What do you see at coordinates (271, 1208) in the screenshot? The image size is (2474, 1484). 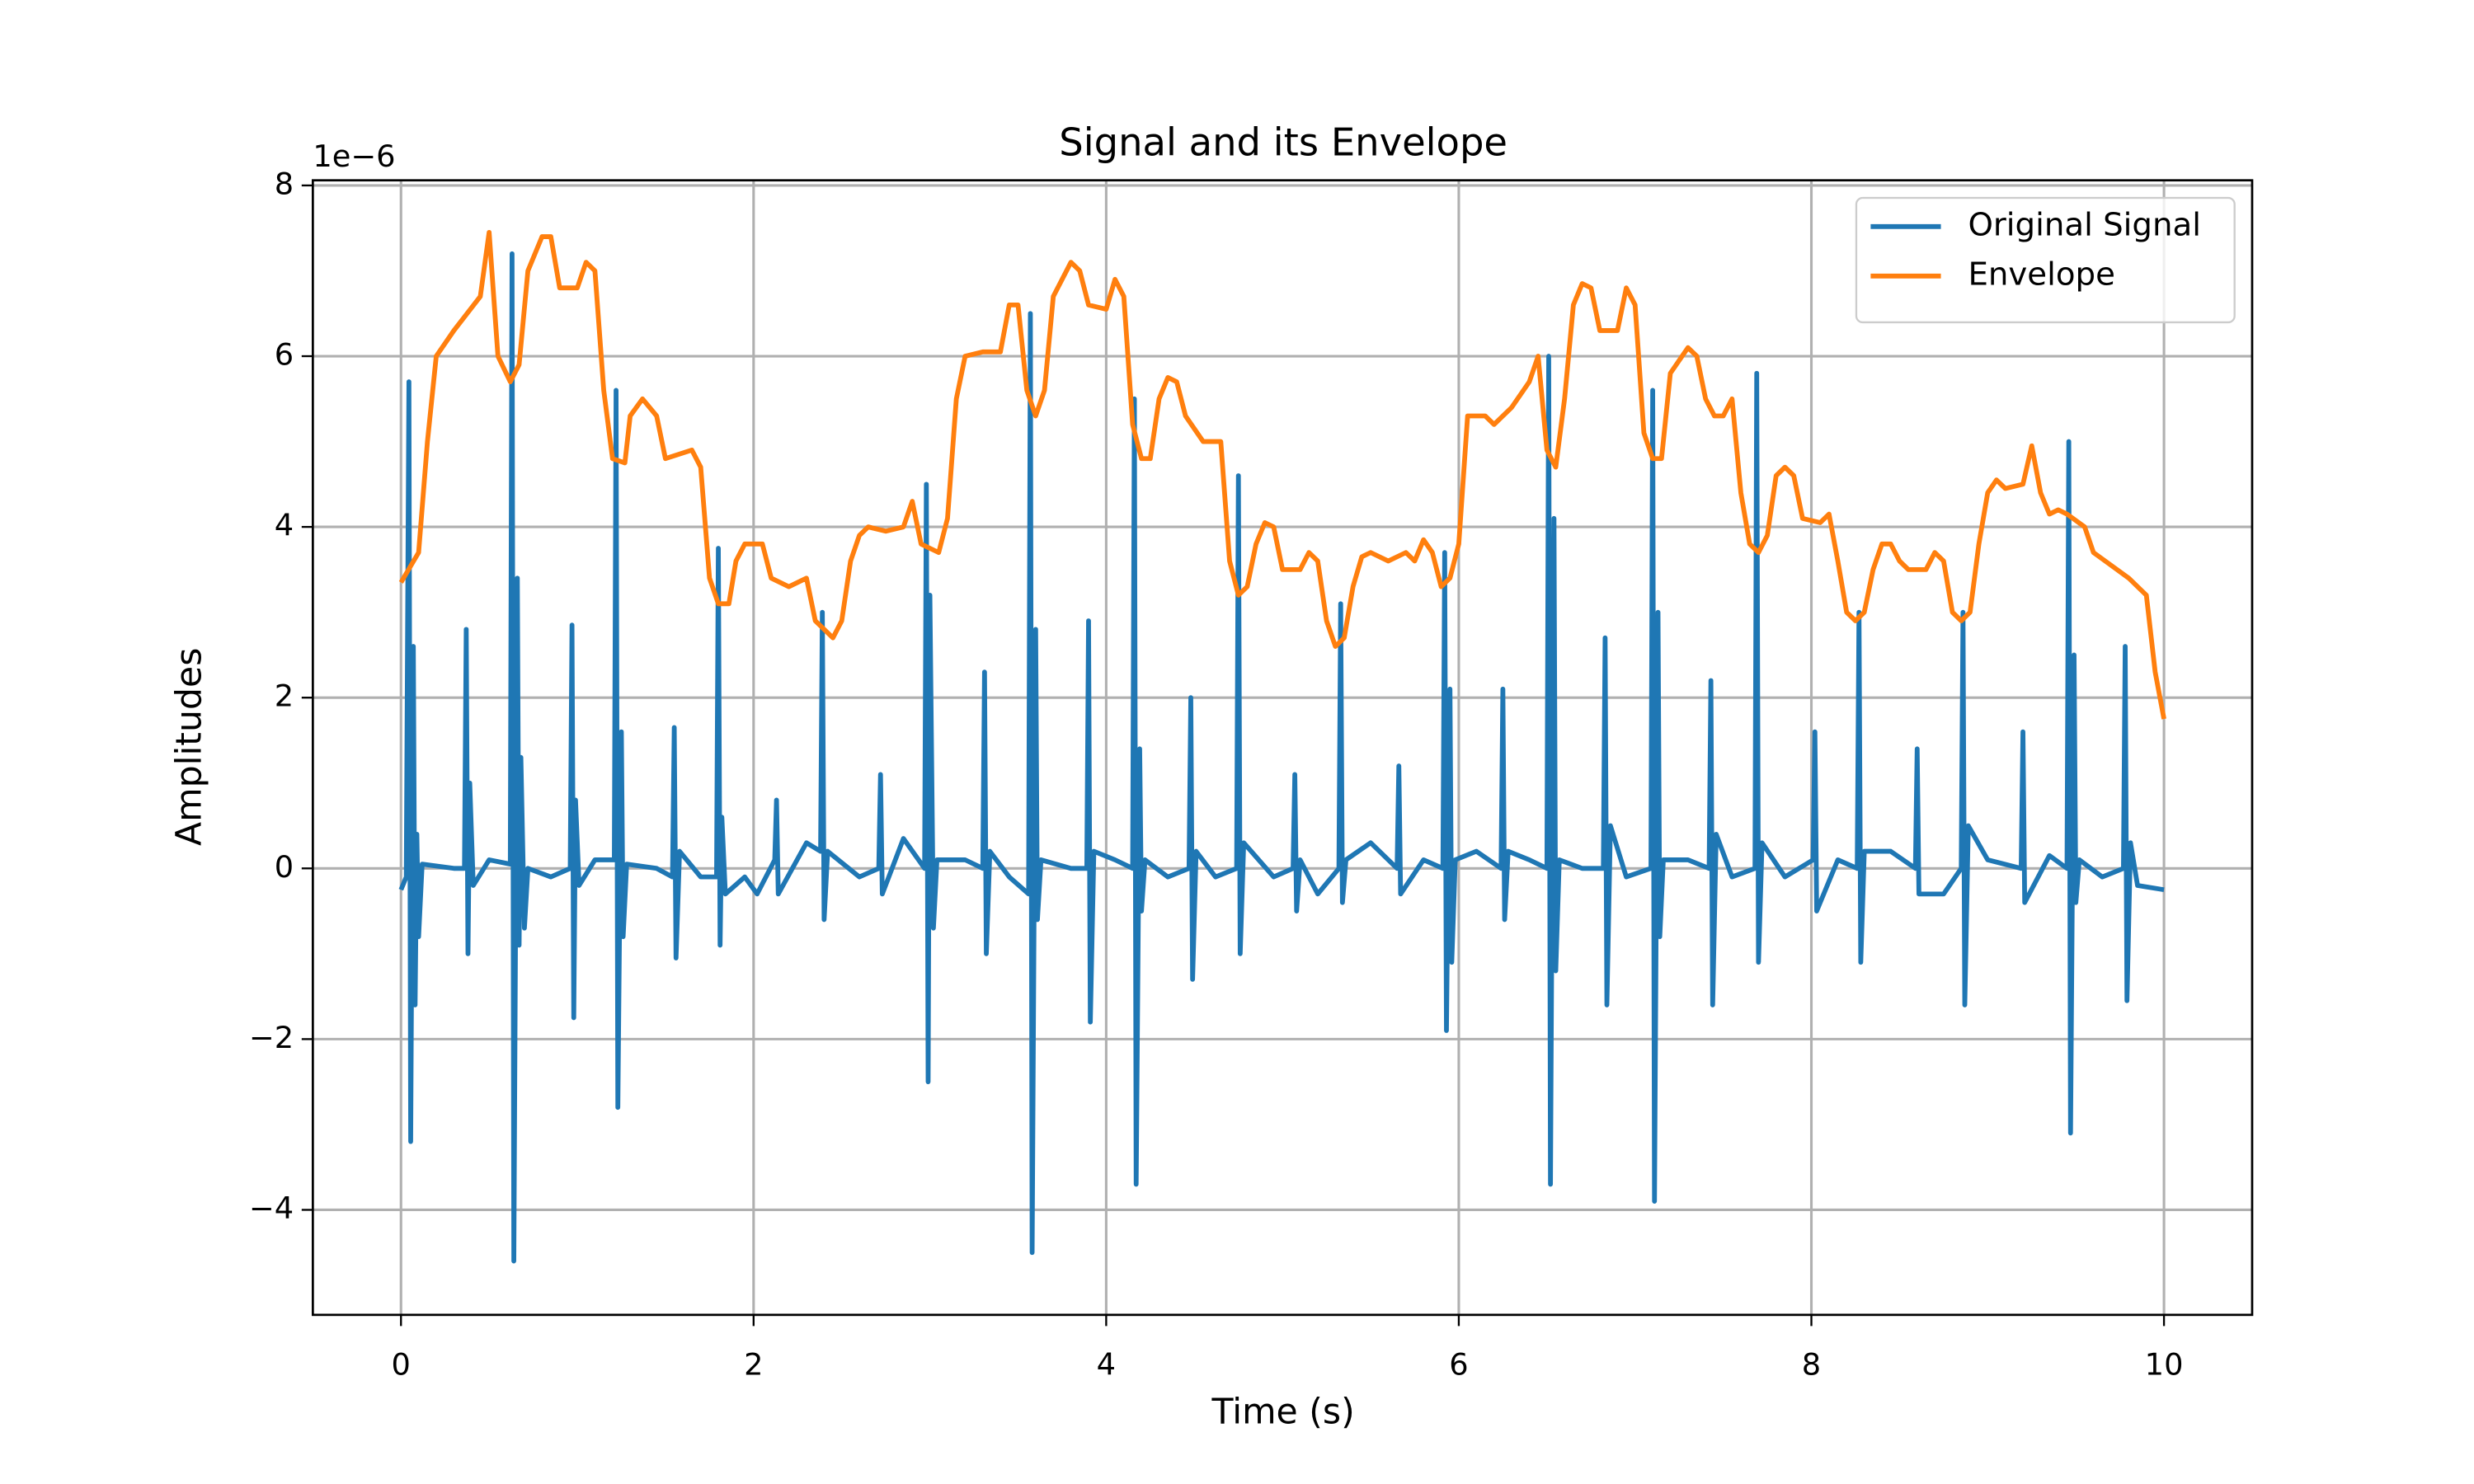 I see `y-tick-label: −4` at bounding box center [271, 1208].